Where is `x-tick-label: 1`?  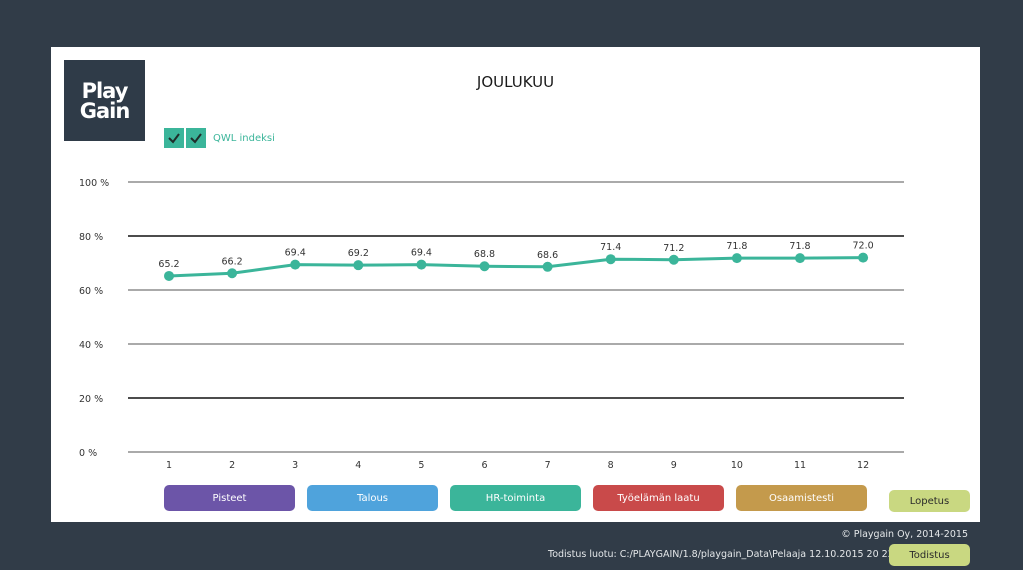 x-tick-label: 1 is located at coordinates (169, 465).